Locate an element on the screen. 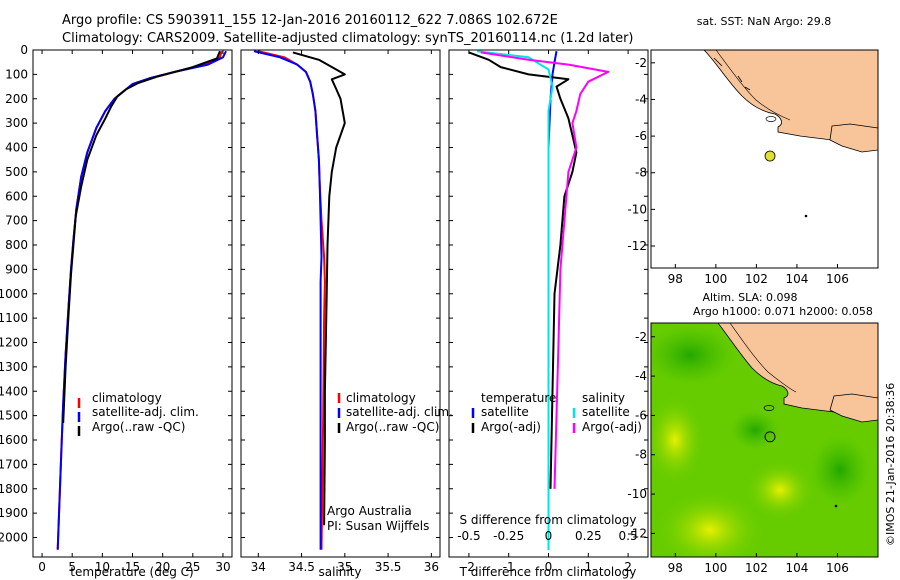  depth-tick-label: 900 is located at coordinates (16, 269).